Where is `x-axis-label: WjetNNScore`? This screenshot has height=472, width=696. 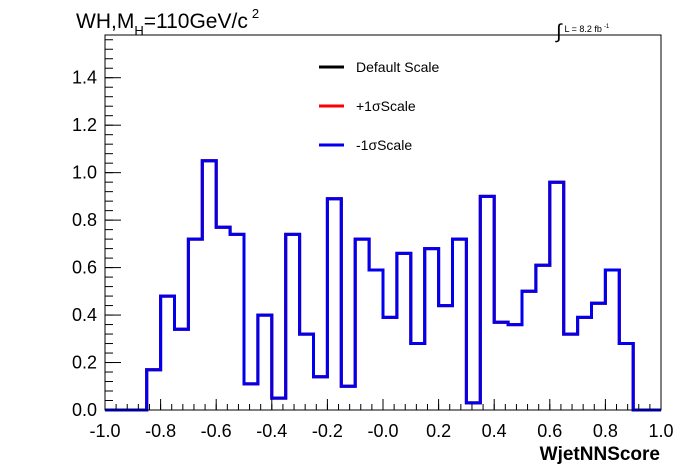 x-axis-label: WjetNNScore is located at coordinates (600, 454).